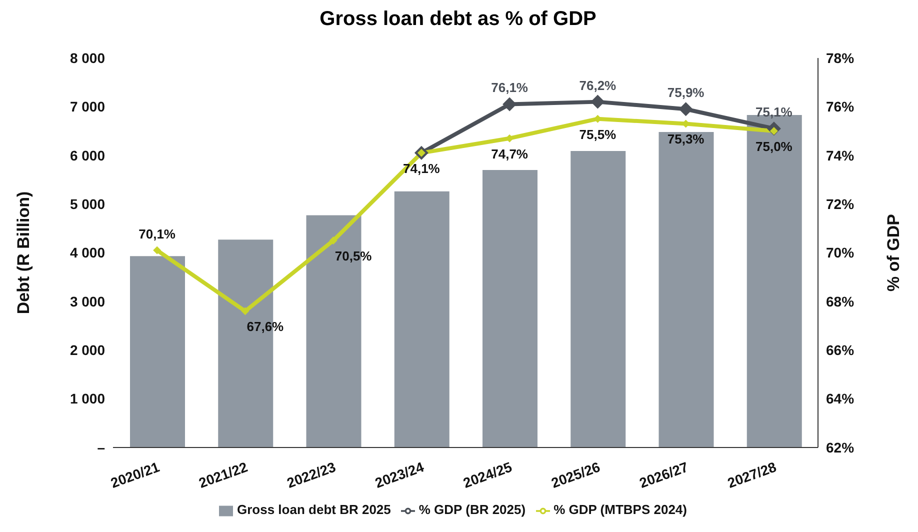  I want to click on data-label: 76,2%, so click(598, 85).